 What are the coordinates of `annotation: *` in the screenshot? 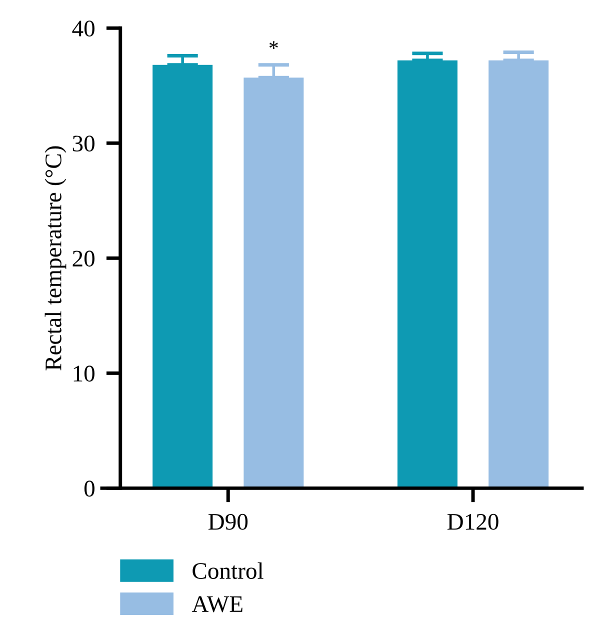 It's located at (273, 45).